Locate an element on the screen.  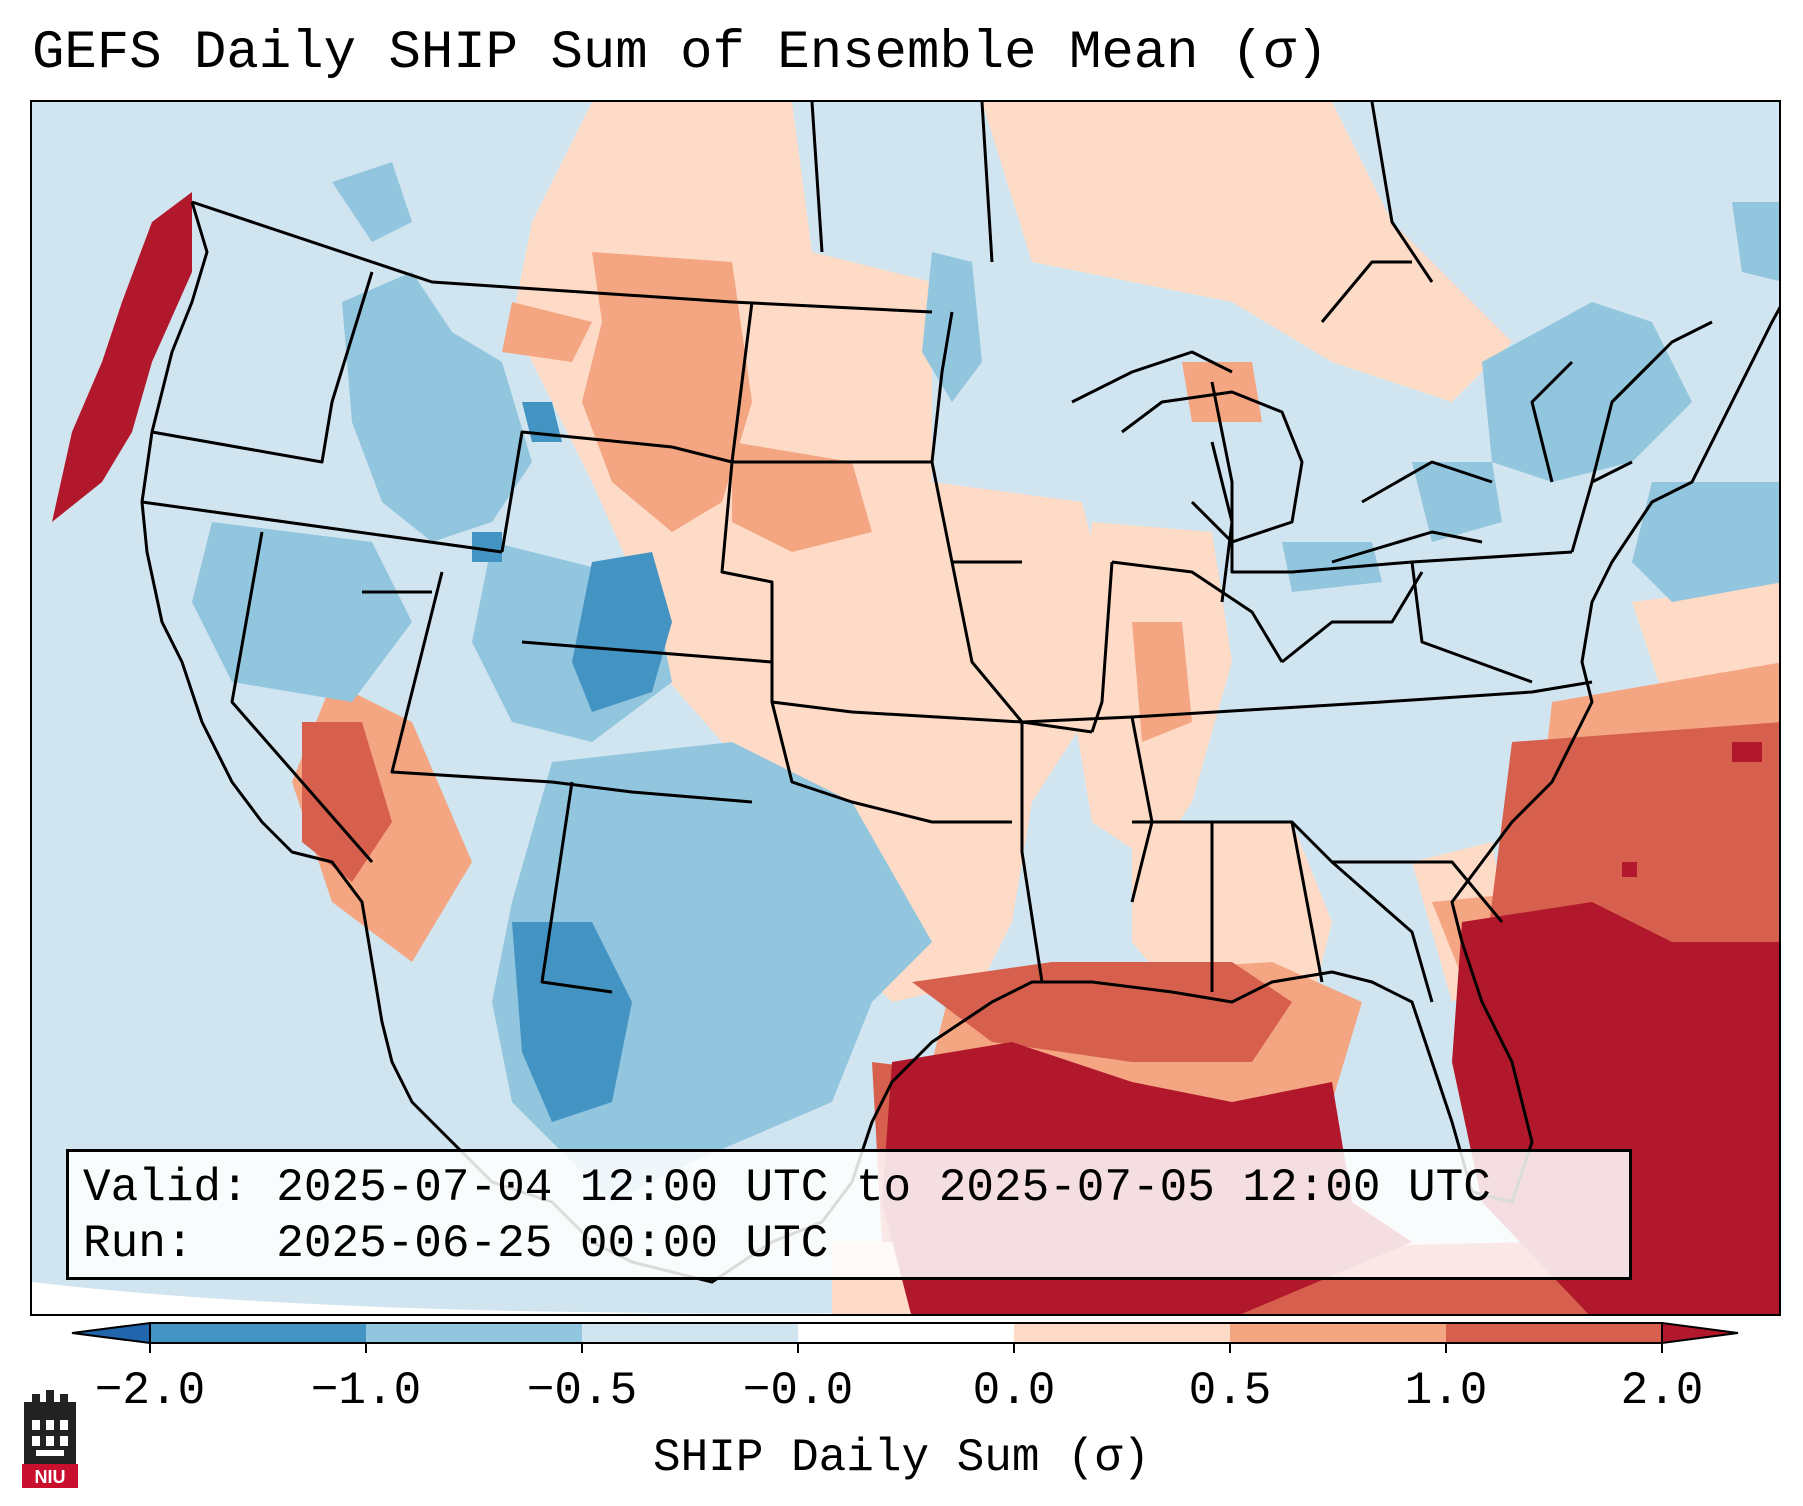
colorbar-tick-2: −1.0 is located at coordinates (366, 1391).